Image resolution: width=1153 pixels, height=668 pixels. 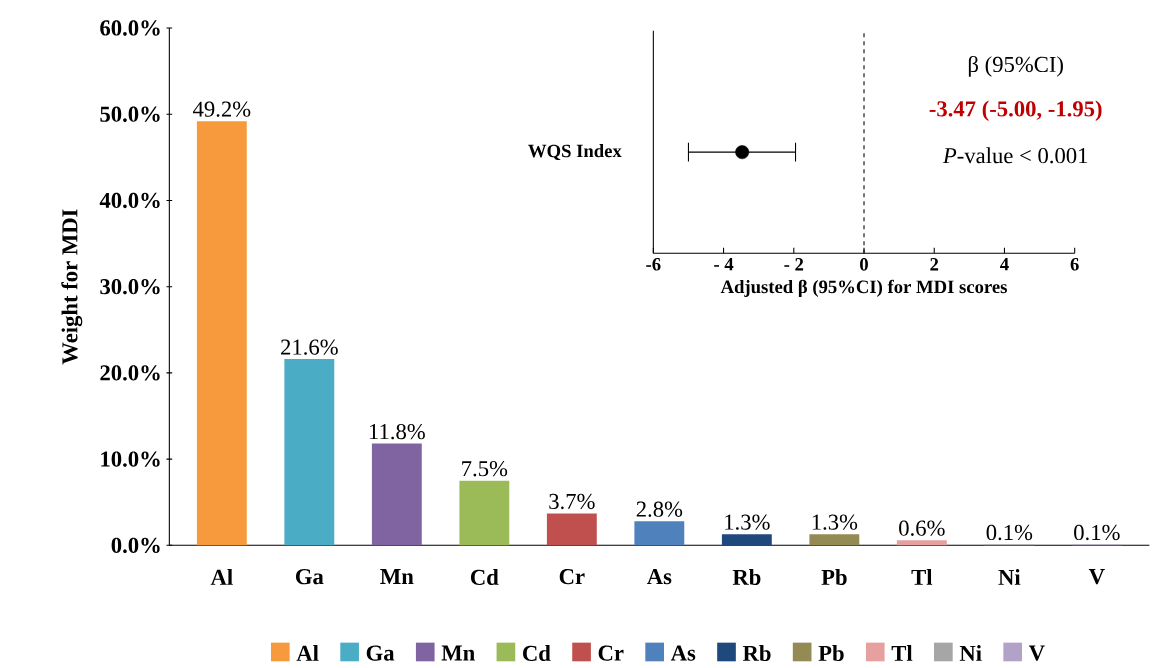 What do you see at coordinates (380, 653) in the screenshot?
I see `legend-label: Ga` at bounding box center [380, 653].